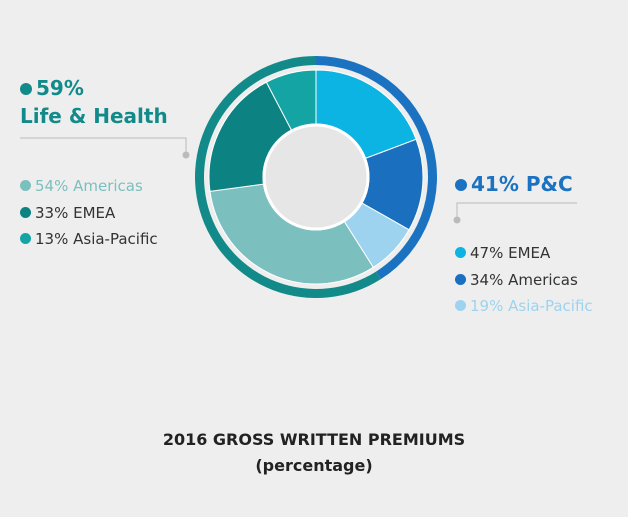 The width and height of the screenshot is (628, 517). Describe the element at coordinates (314, 439) in the screenshot. I see `chart-title: 2016 GROSS WRITTEN PREMIUMS` at that location.